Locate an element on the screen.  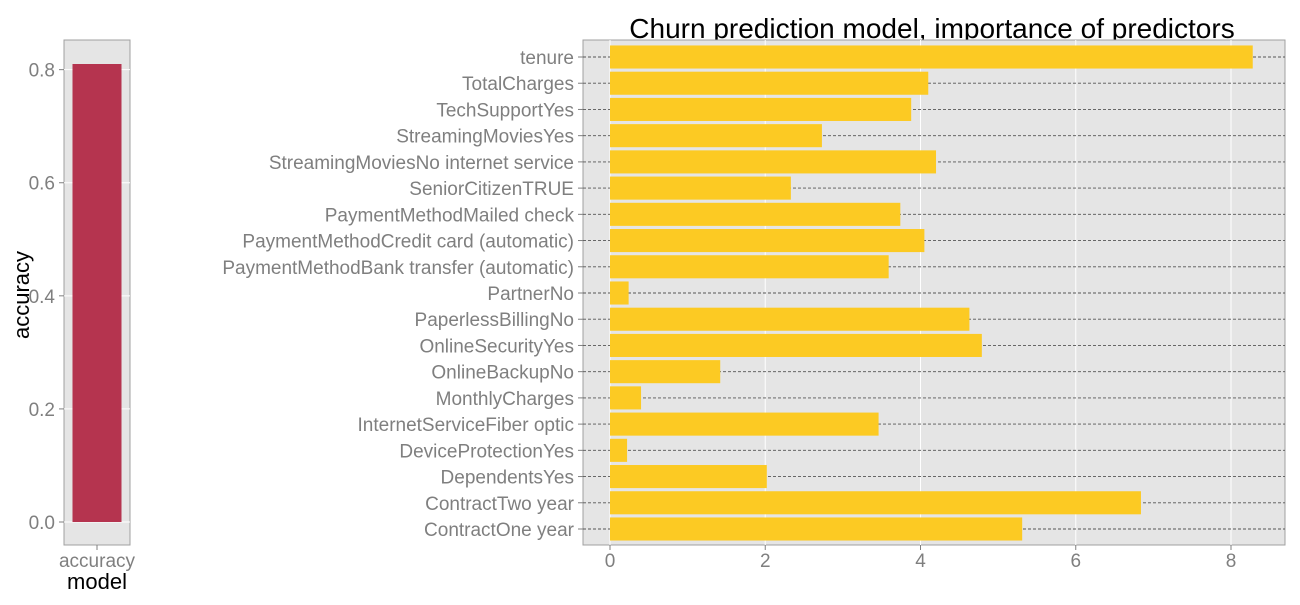
accuracy-bar is located at coordinates (97, 293).